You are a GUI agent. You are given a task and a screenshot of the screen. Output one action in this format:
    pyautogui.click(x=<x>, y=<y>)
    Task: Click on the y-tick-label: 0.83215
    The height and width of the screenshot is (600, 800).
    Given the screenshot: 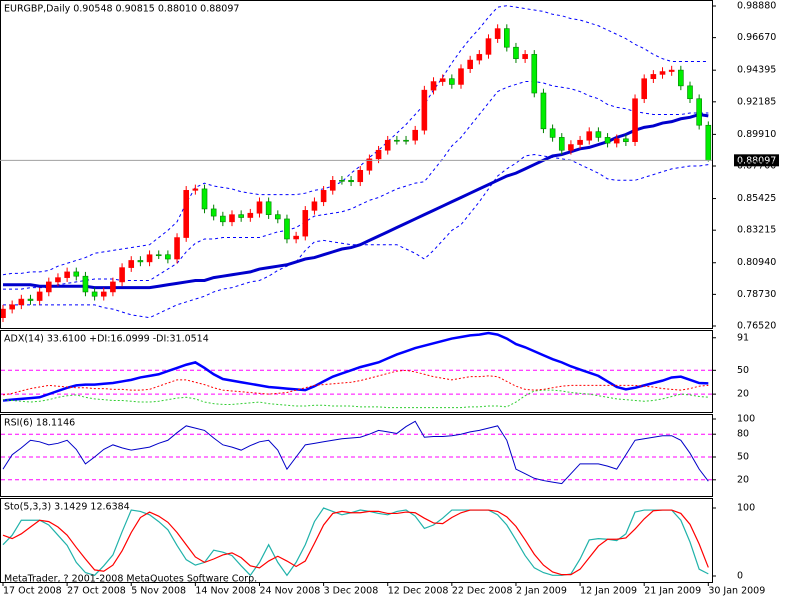 What is the action you would take?
    pyautogui.click(x=756, y=230)
    